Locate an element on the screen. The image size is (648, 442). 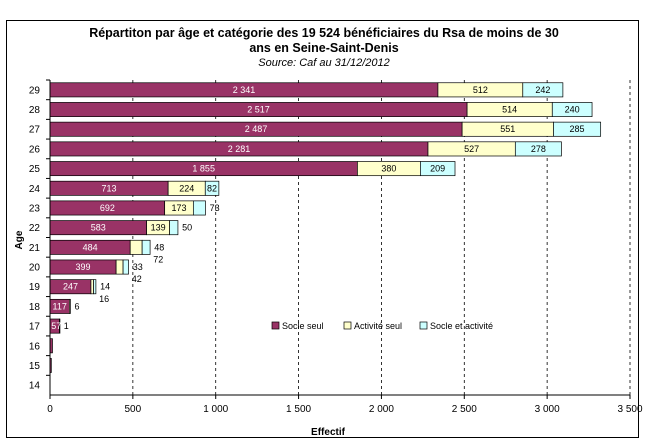
y-tick-label-29: 29 is located at coordinates (35, 90).